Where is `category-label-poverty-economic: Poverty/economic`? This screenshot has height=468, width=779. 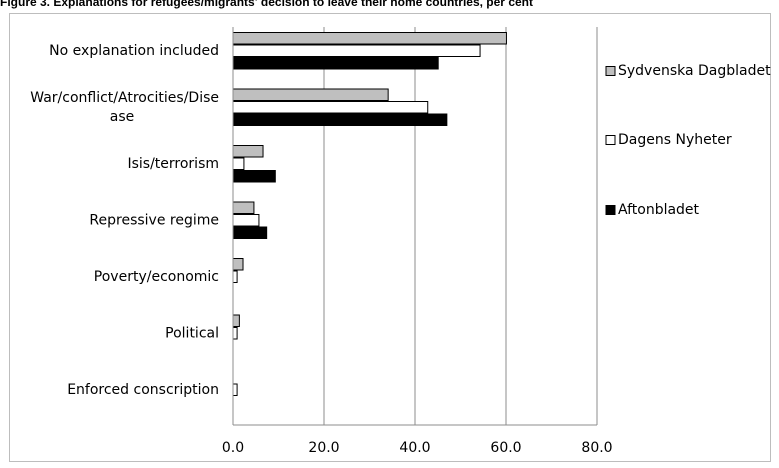 category-label-poverty-economic: Poverty/economic is located at coordinates (156, 277).